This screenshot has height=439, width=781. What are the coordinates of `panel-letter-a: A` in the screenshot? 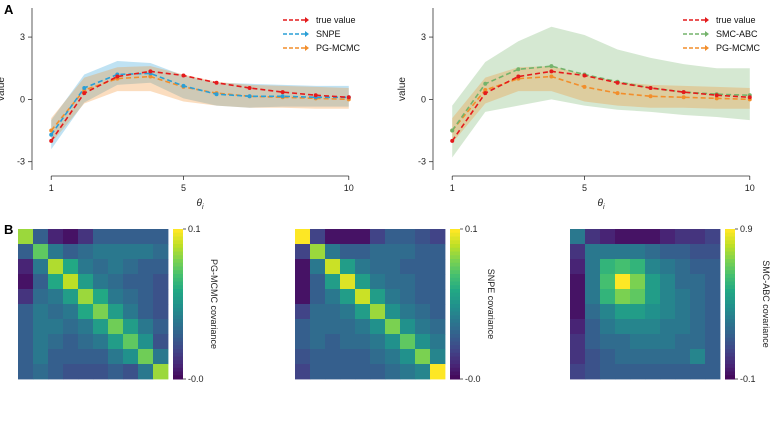 It's located at (9, 9).